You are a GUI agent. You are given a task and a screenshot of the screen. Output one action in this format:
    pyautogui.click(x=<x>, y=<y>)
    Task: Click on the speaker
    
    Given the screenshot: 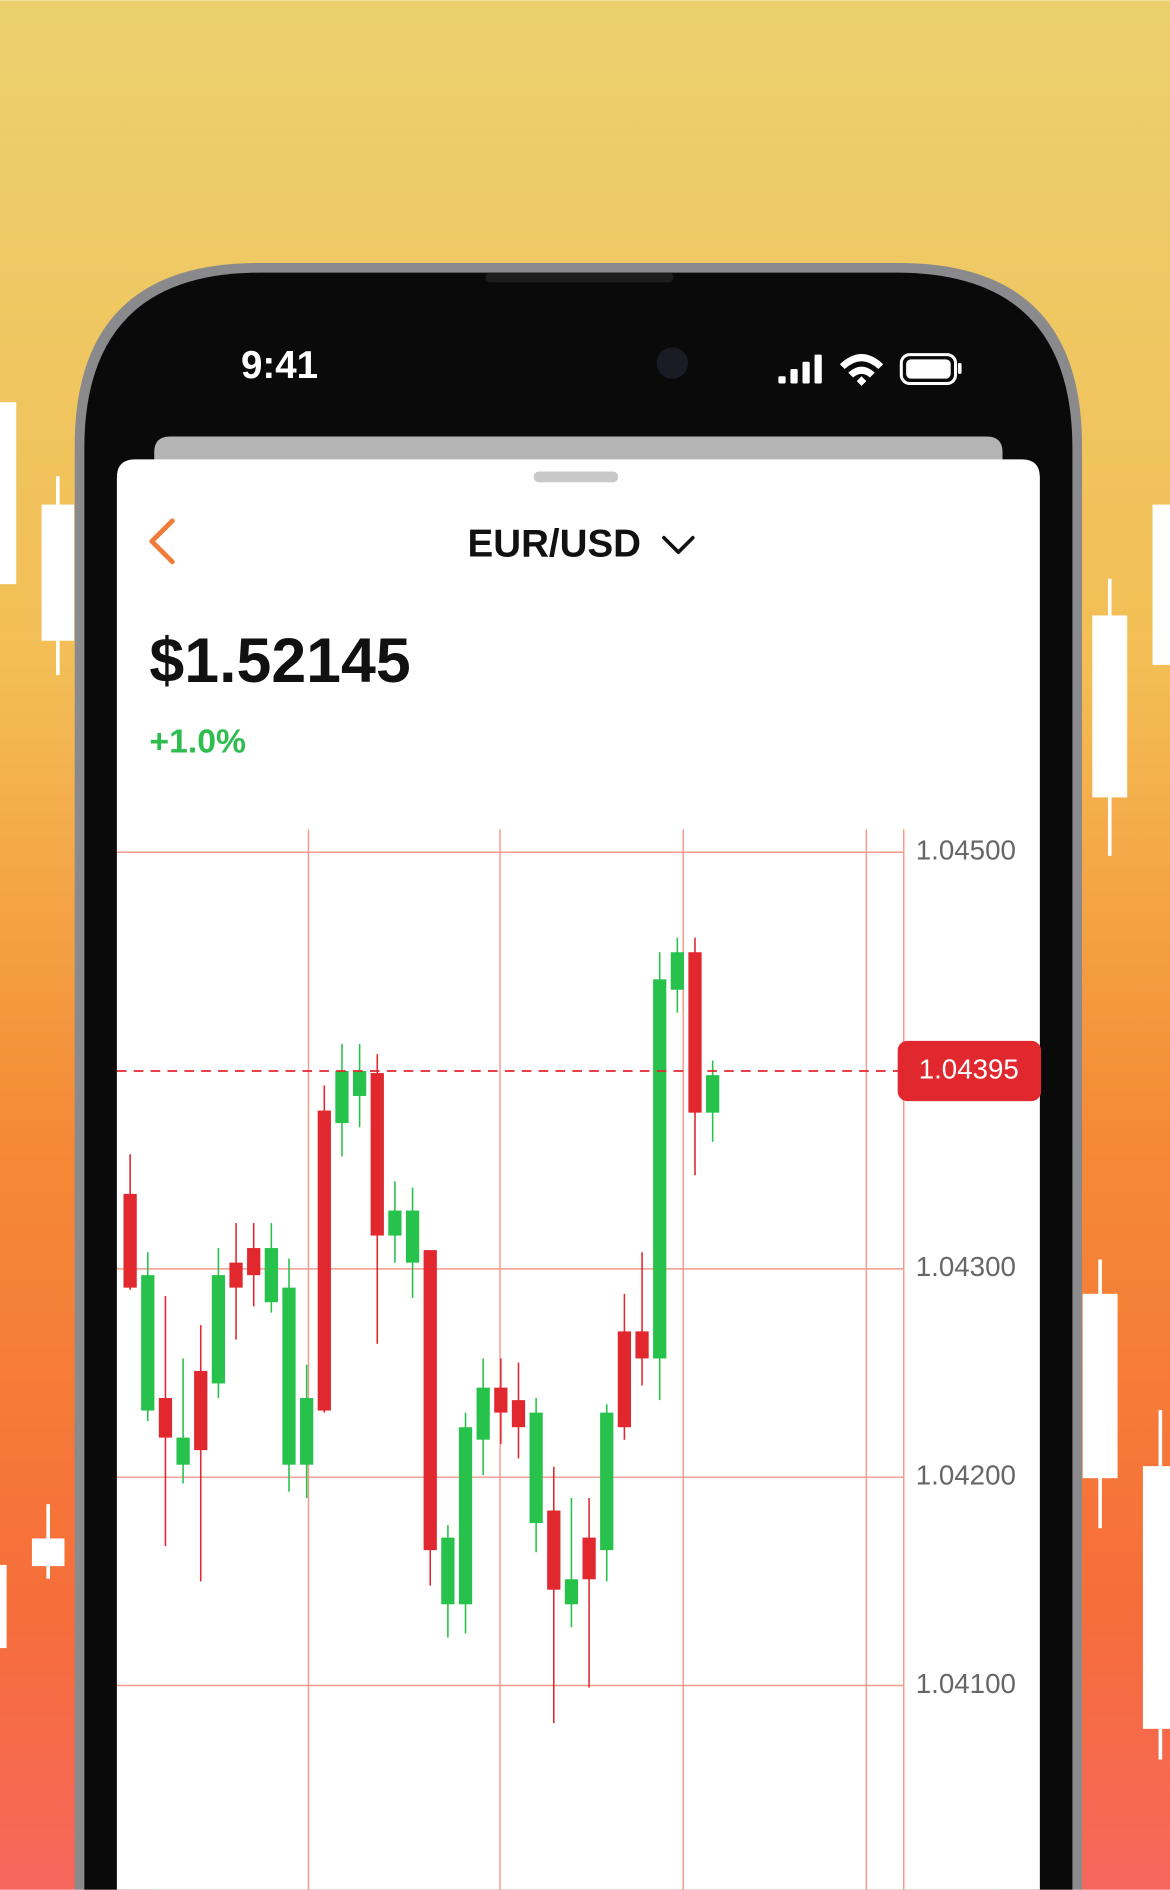 What is the action you would take?
    pyautogui.click(x=579, y=277)
    